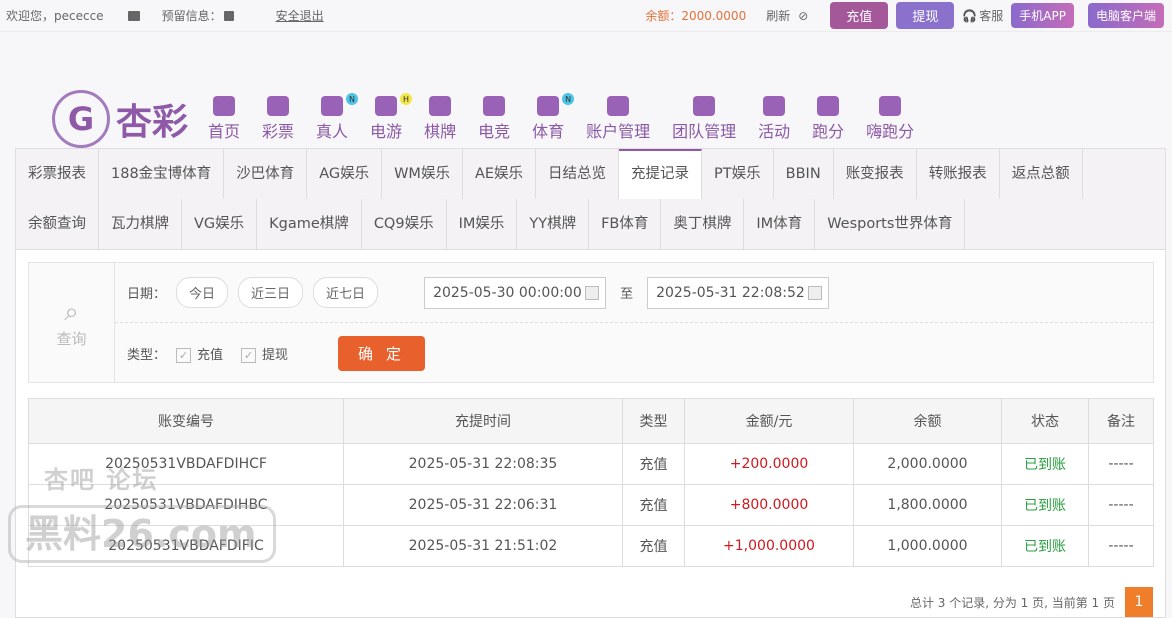 The height and width of the screenshot is (618, 1172). Describe the element at coordinates (774, 106) in the screenshot. I see `gift-icon` at that location.